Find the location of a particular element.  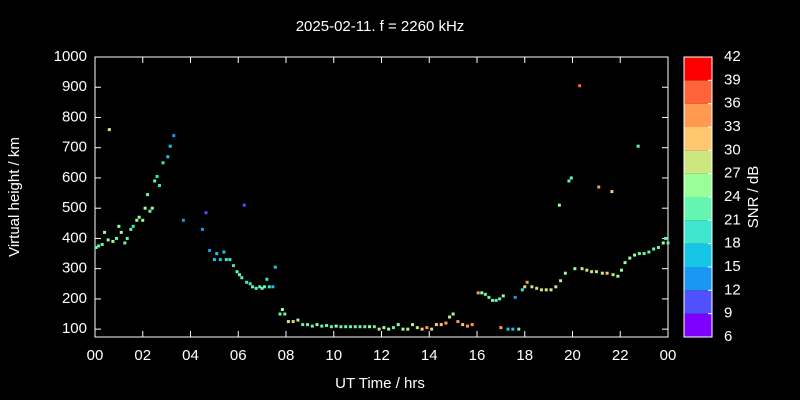

colorbar-tick-label: 39 is located at coordinates (732, 79).